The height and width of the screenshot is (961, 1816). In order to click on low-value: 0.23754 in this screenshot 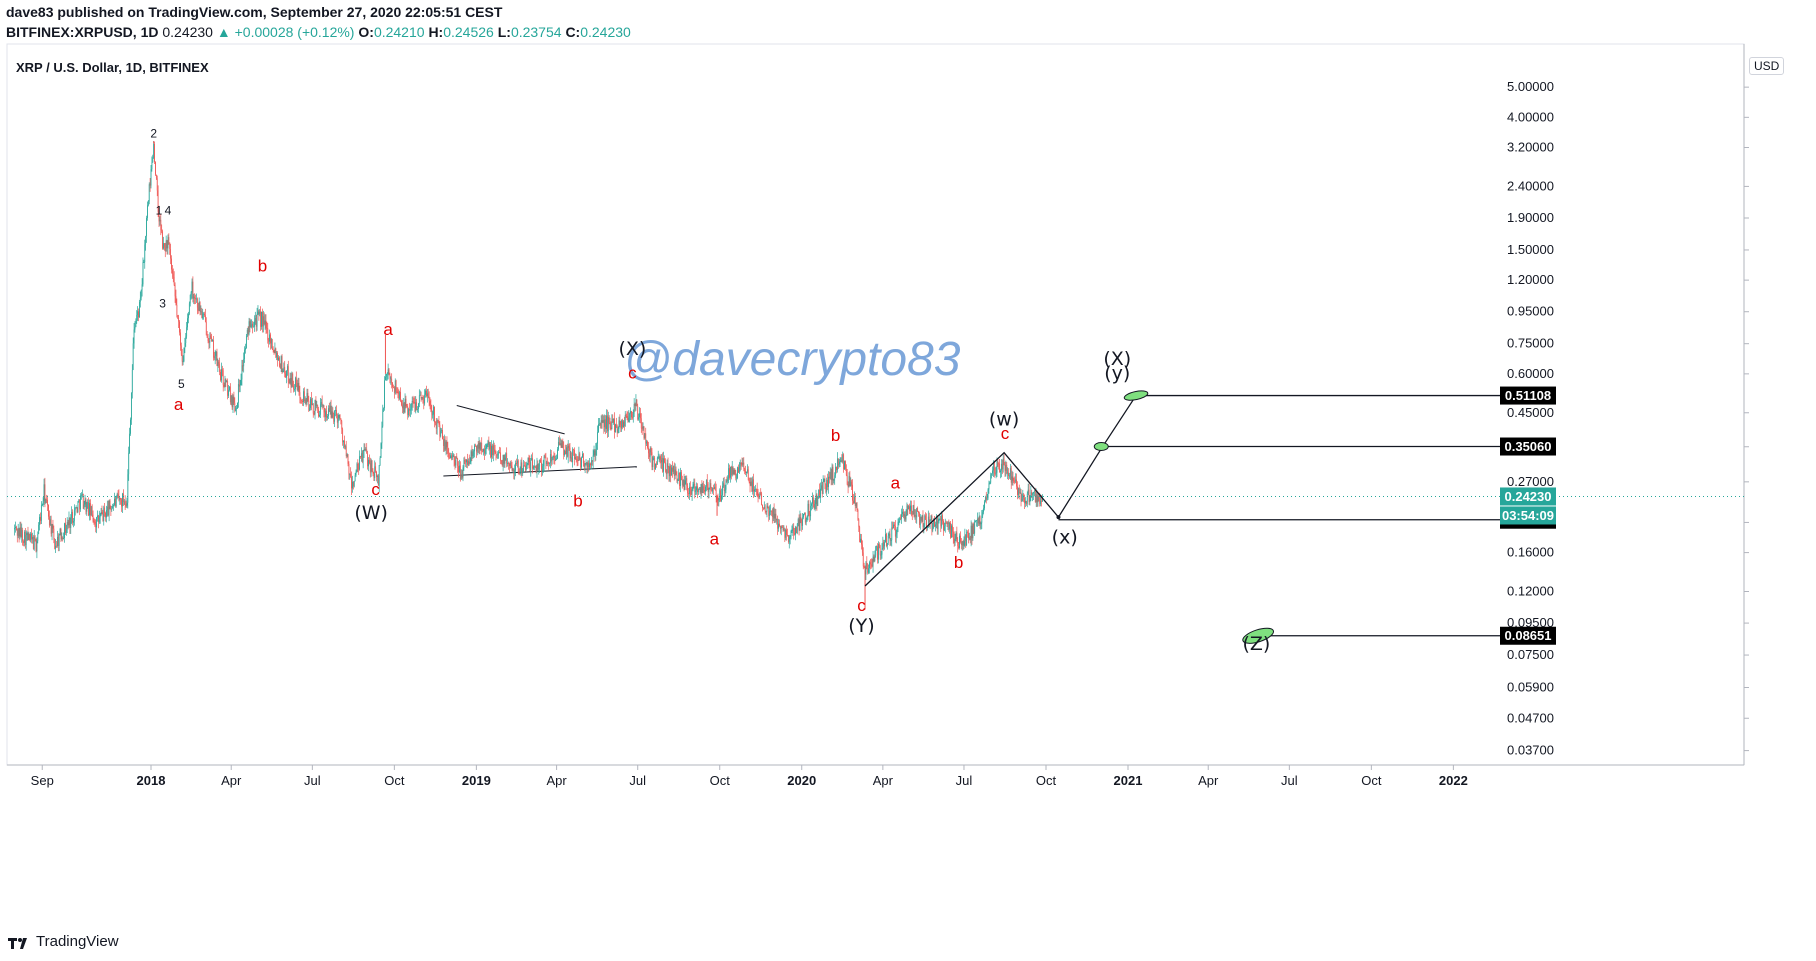, I will do `click(536, 32)`.